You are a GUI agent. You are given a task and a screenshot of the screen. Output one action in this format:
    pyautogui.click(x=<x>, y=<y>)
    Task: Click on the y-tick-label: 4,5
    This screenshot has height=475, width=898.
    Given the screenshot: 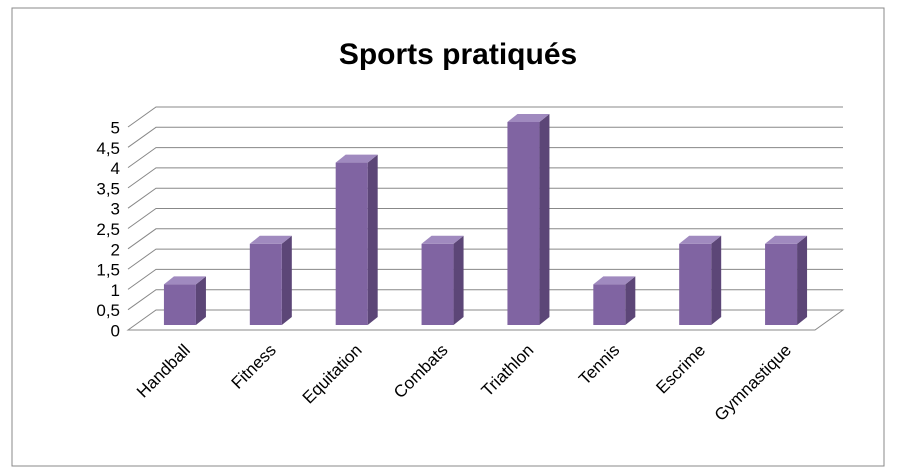 What is the action you would take?
    pyautogui.click(x=108, y=148)
    